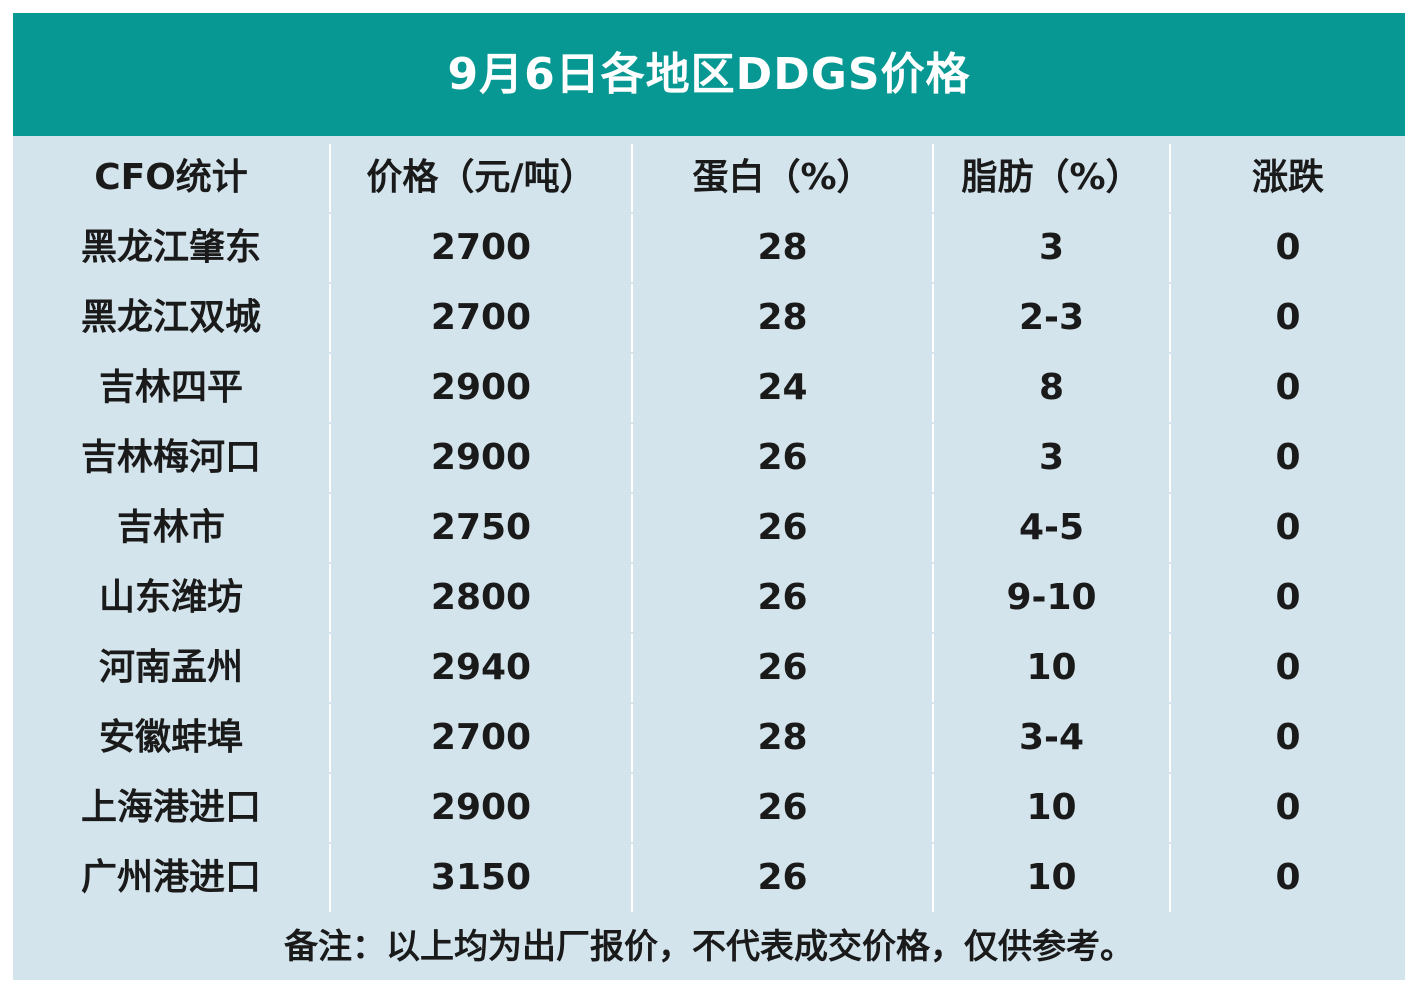 The image size is (1418, 993). I want to click on header-cell-price: 价格（元/吨）, so click(480, 178).